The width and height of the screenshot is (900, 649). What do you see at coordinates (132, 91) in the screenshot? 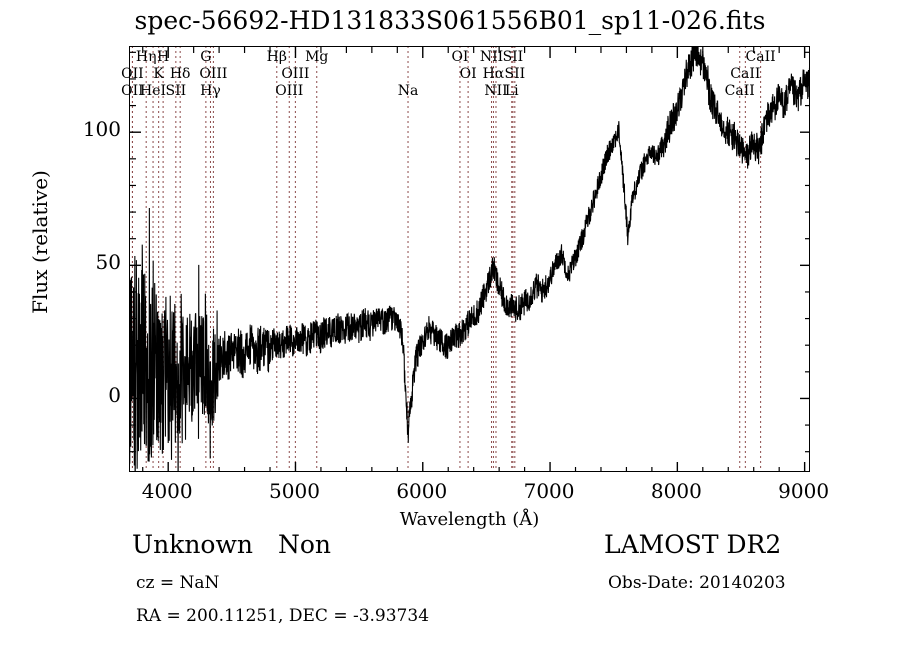
I see `line-label-OII-3727-1: OII` at bounding box center [132, 91].